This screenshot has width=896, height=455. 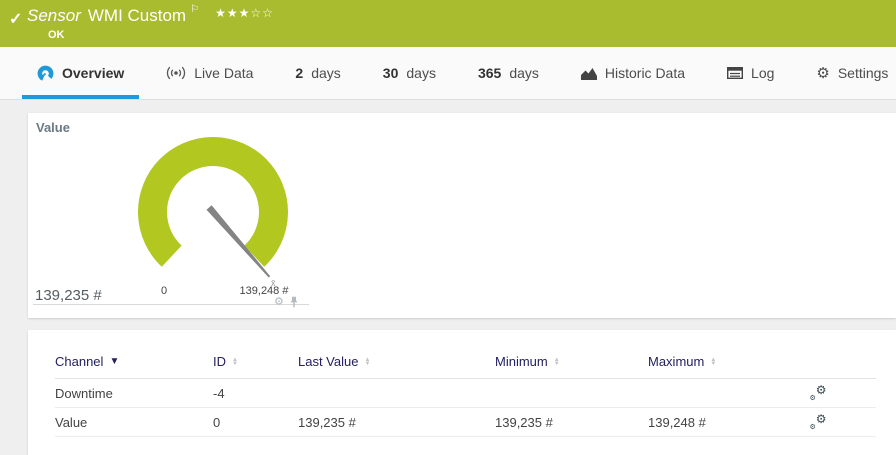 I want to click on settings-gear-icon: ⚙, so click(x=823, y=73).